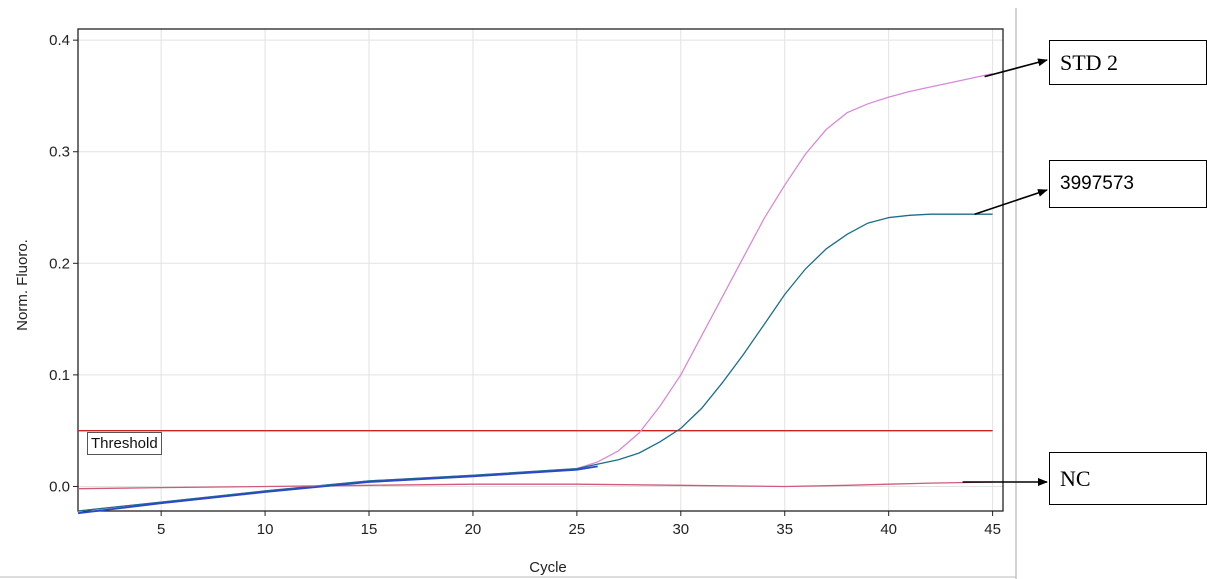 The width and height of the screenshot is (1207, 579). I want to click on series-line-nc, so click(535, 485).